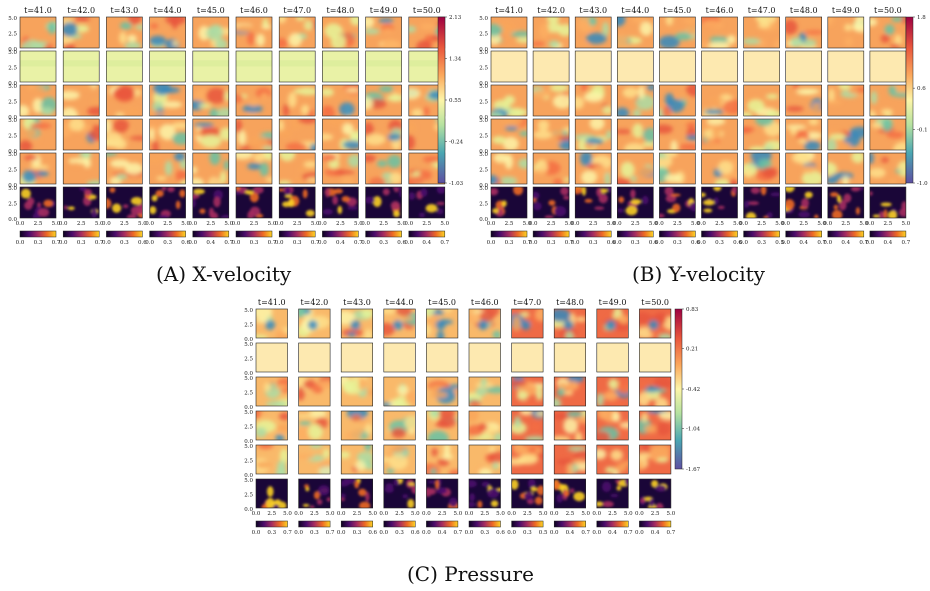  What do you see at coordinates (585, 514) in the screenshot?
I see `x-tick-p-c7-2: 5.0` at bounding box center [585, 514].